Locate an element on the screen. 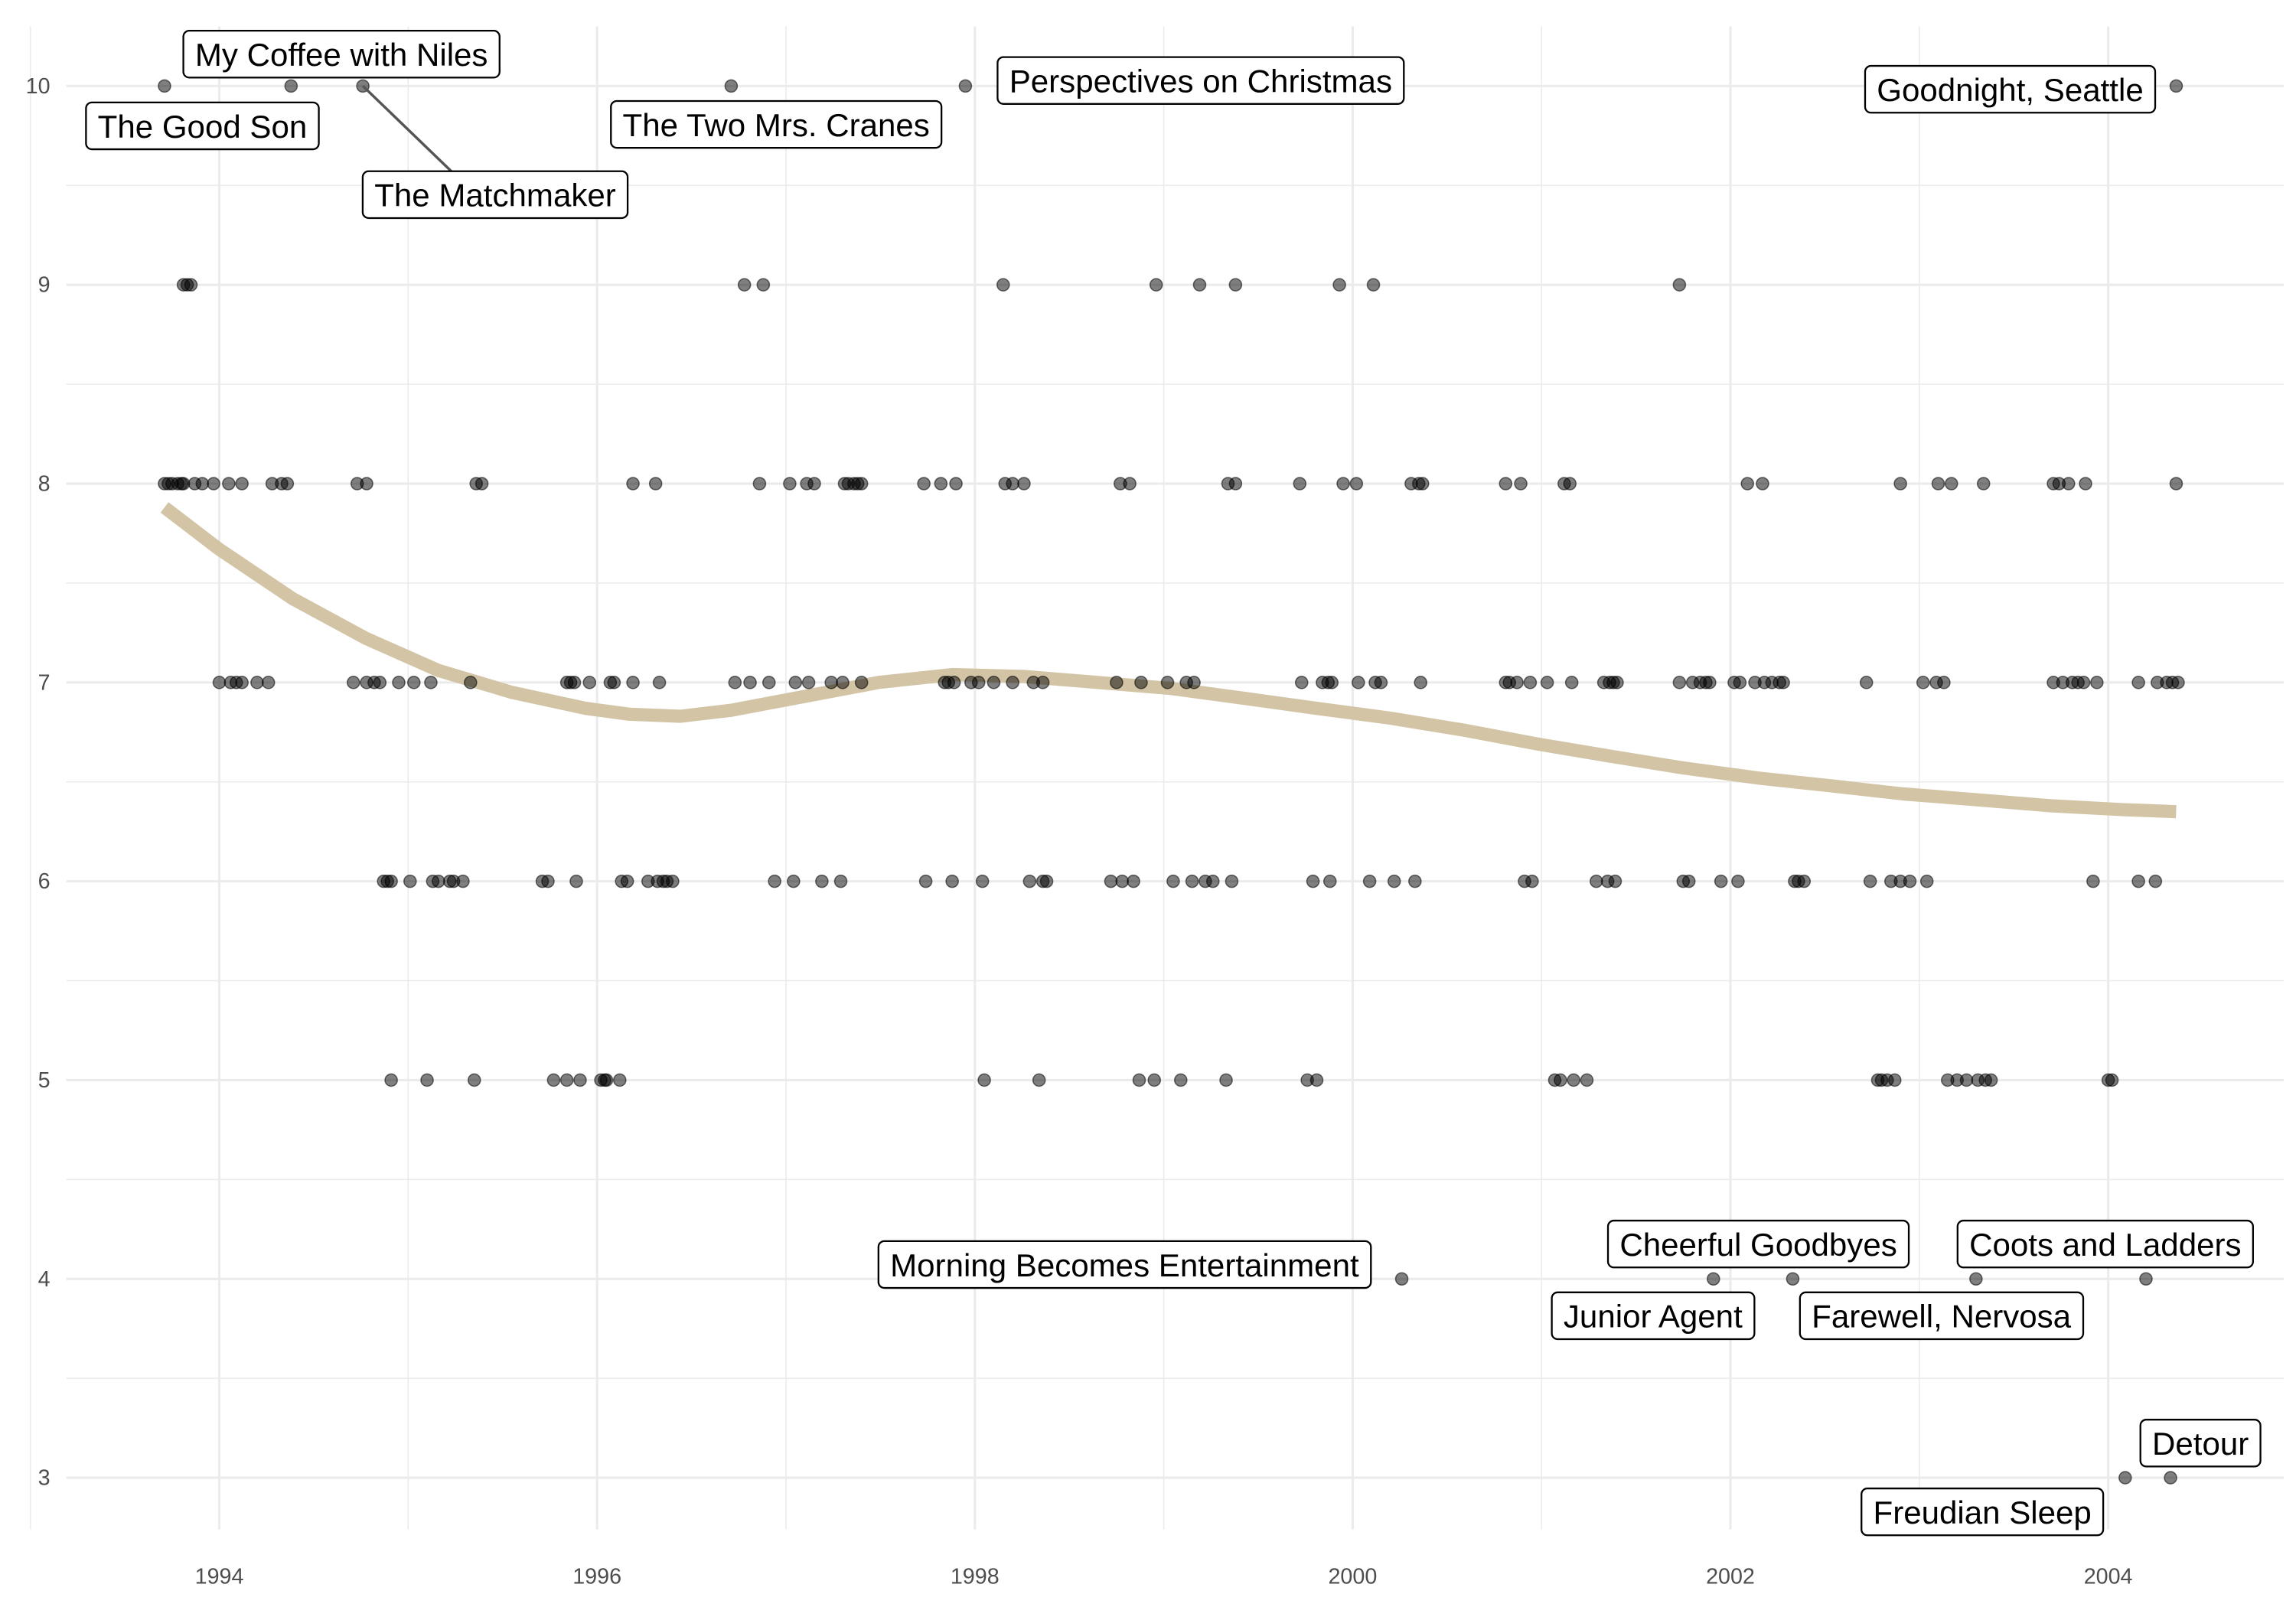 This screenshot has width=2296, height=1607. y-tick-label: 6 is located at coordinates (44, 881).